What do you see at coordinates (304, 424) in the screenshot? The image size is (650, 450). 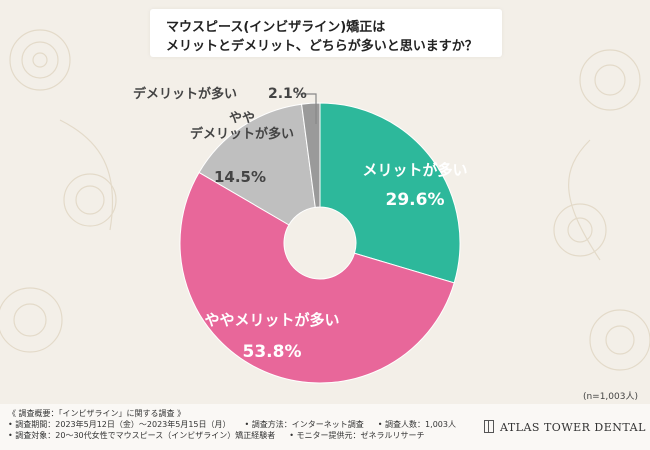 I see `survey-method: • 調査方法：インターネット調査` at bounding box center [304, 424].